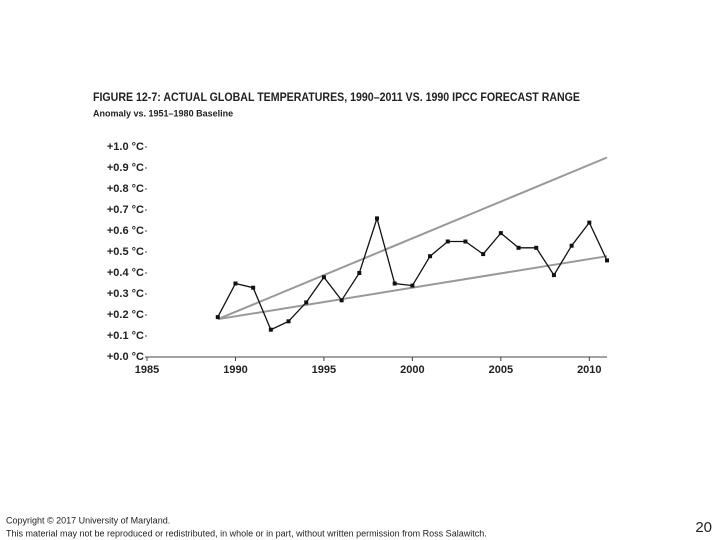  Describe the element at coordinates (125, 252) in the screenshot. I see `y-tick-label: +0.5 °C` at that location.